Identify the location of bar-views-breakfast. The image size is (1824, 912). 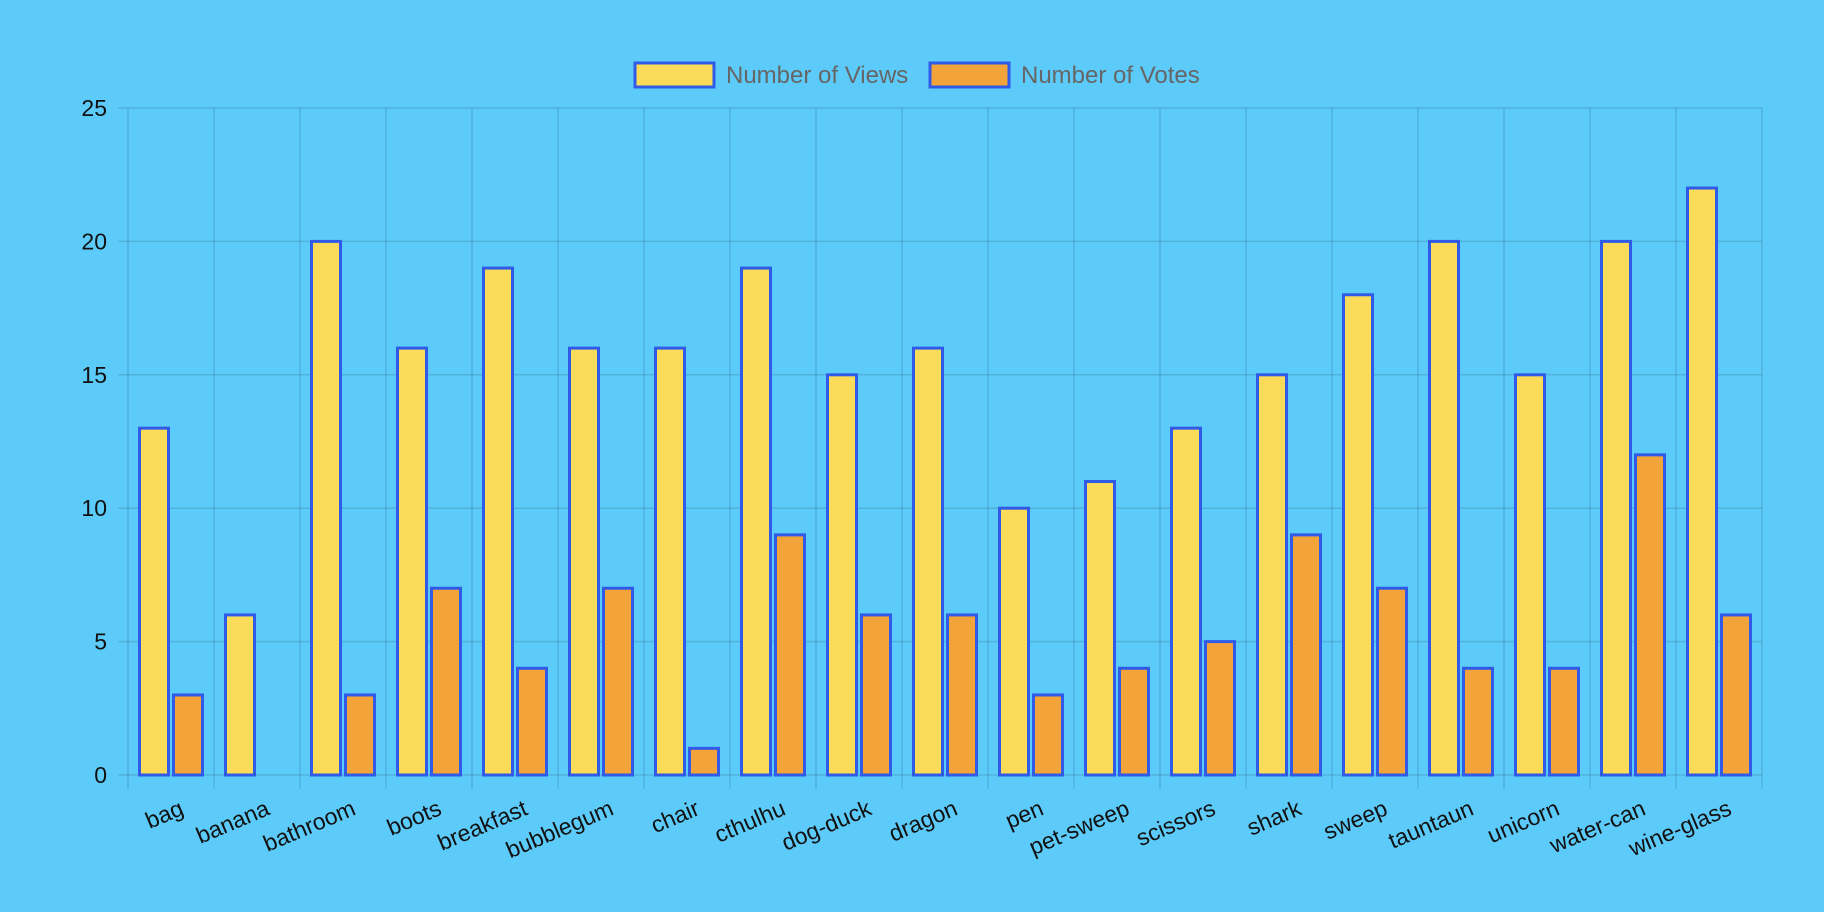
(498, 521).